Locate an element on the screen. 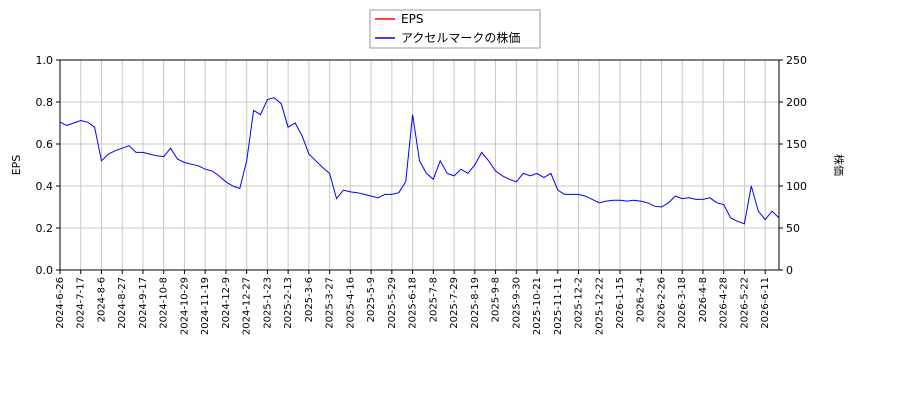 The width and height of the screenshot is (900, 404). x-tick-label: 2025-12-22 is located at coordinates (599, 306).